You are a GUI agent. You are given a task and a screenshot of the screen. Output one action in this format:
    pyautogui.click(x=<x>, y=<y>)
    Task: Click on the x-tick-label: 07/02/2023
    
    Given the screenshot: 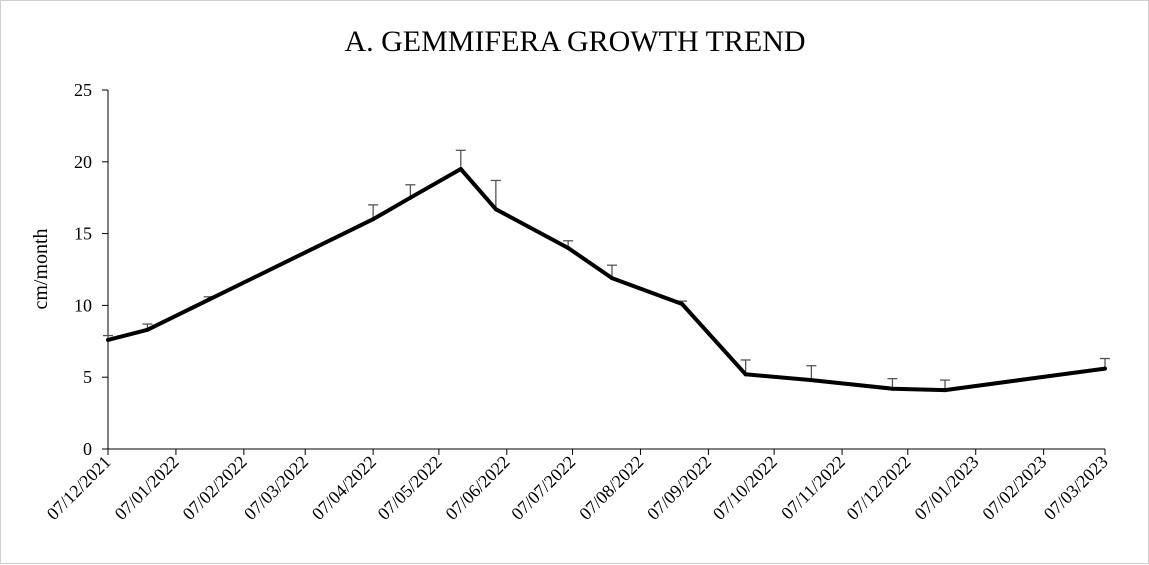 What is the action you would take?
    pyautogui.click(x=1014, y=488)
    